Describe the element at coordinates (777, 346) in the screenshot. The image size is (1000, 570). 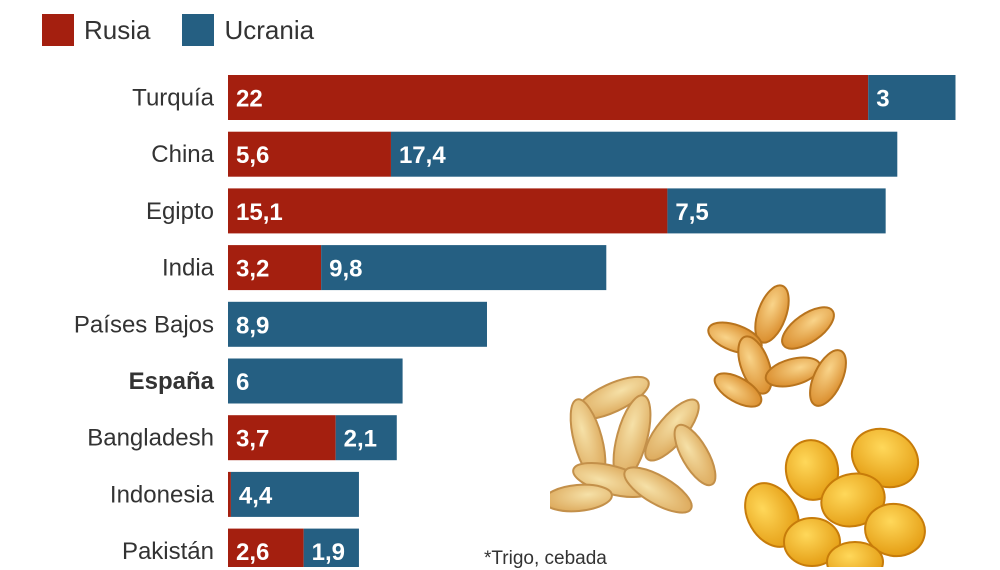
I see `barley-grains` at that location.